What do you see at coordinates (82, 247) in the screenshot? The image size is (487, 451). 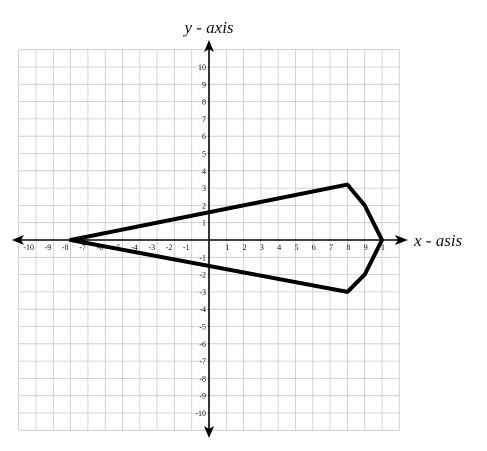 I see `x-tick-label: -7` at bounding box center [82, 247].